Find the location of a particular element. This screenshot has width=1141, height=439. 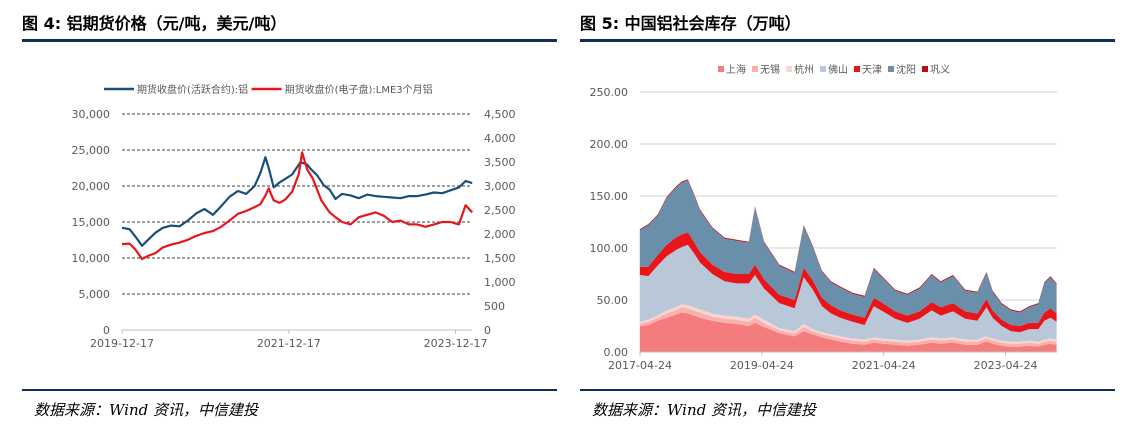

legend-label-5: 天津 is located at coordinates (872, 70).